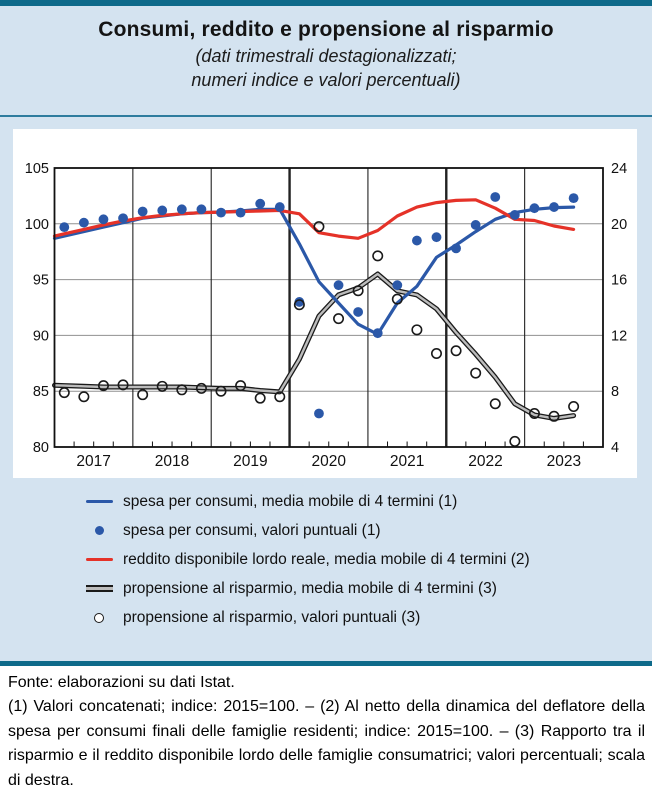 Image resolution: width=652 pixels, height=793 pixels. I want to click on svg-text: 80, so click(41, 448).